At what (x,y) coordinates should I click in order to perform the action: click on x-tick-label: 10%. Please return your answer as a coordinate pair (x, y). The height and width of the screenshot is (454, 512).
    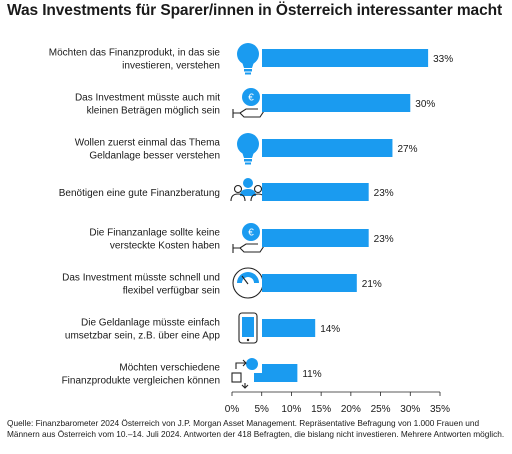
    Looking at the image, I should click on (291, 409).